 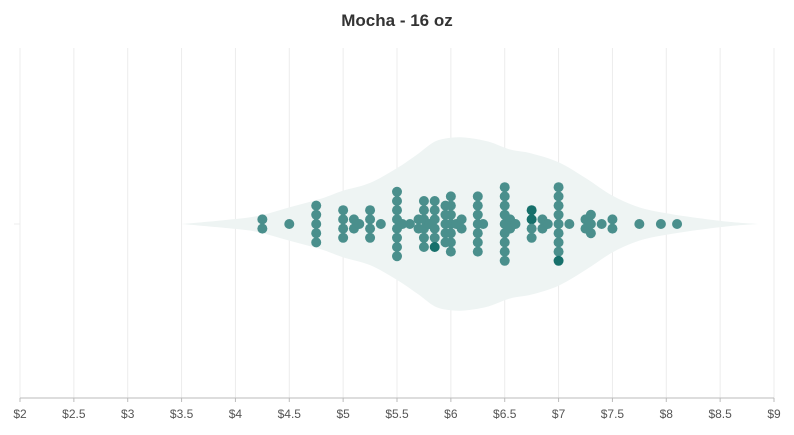 I want to click on data-points, so click(x=470, y=224).